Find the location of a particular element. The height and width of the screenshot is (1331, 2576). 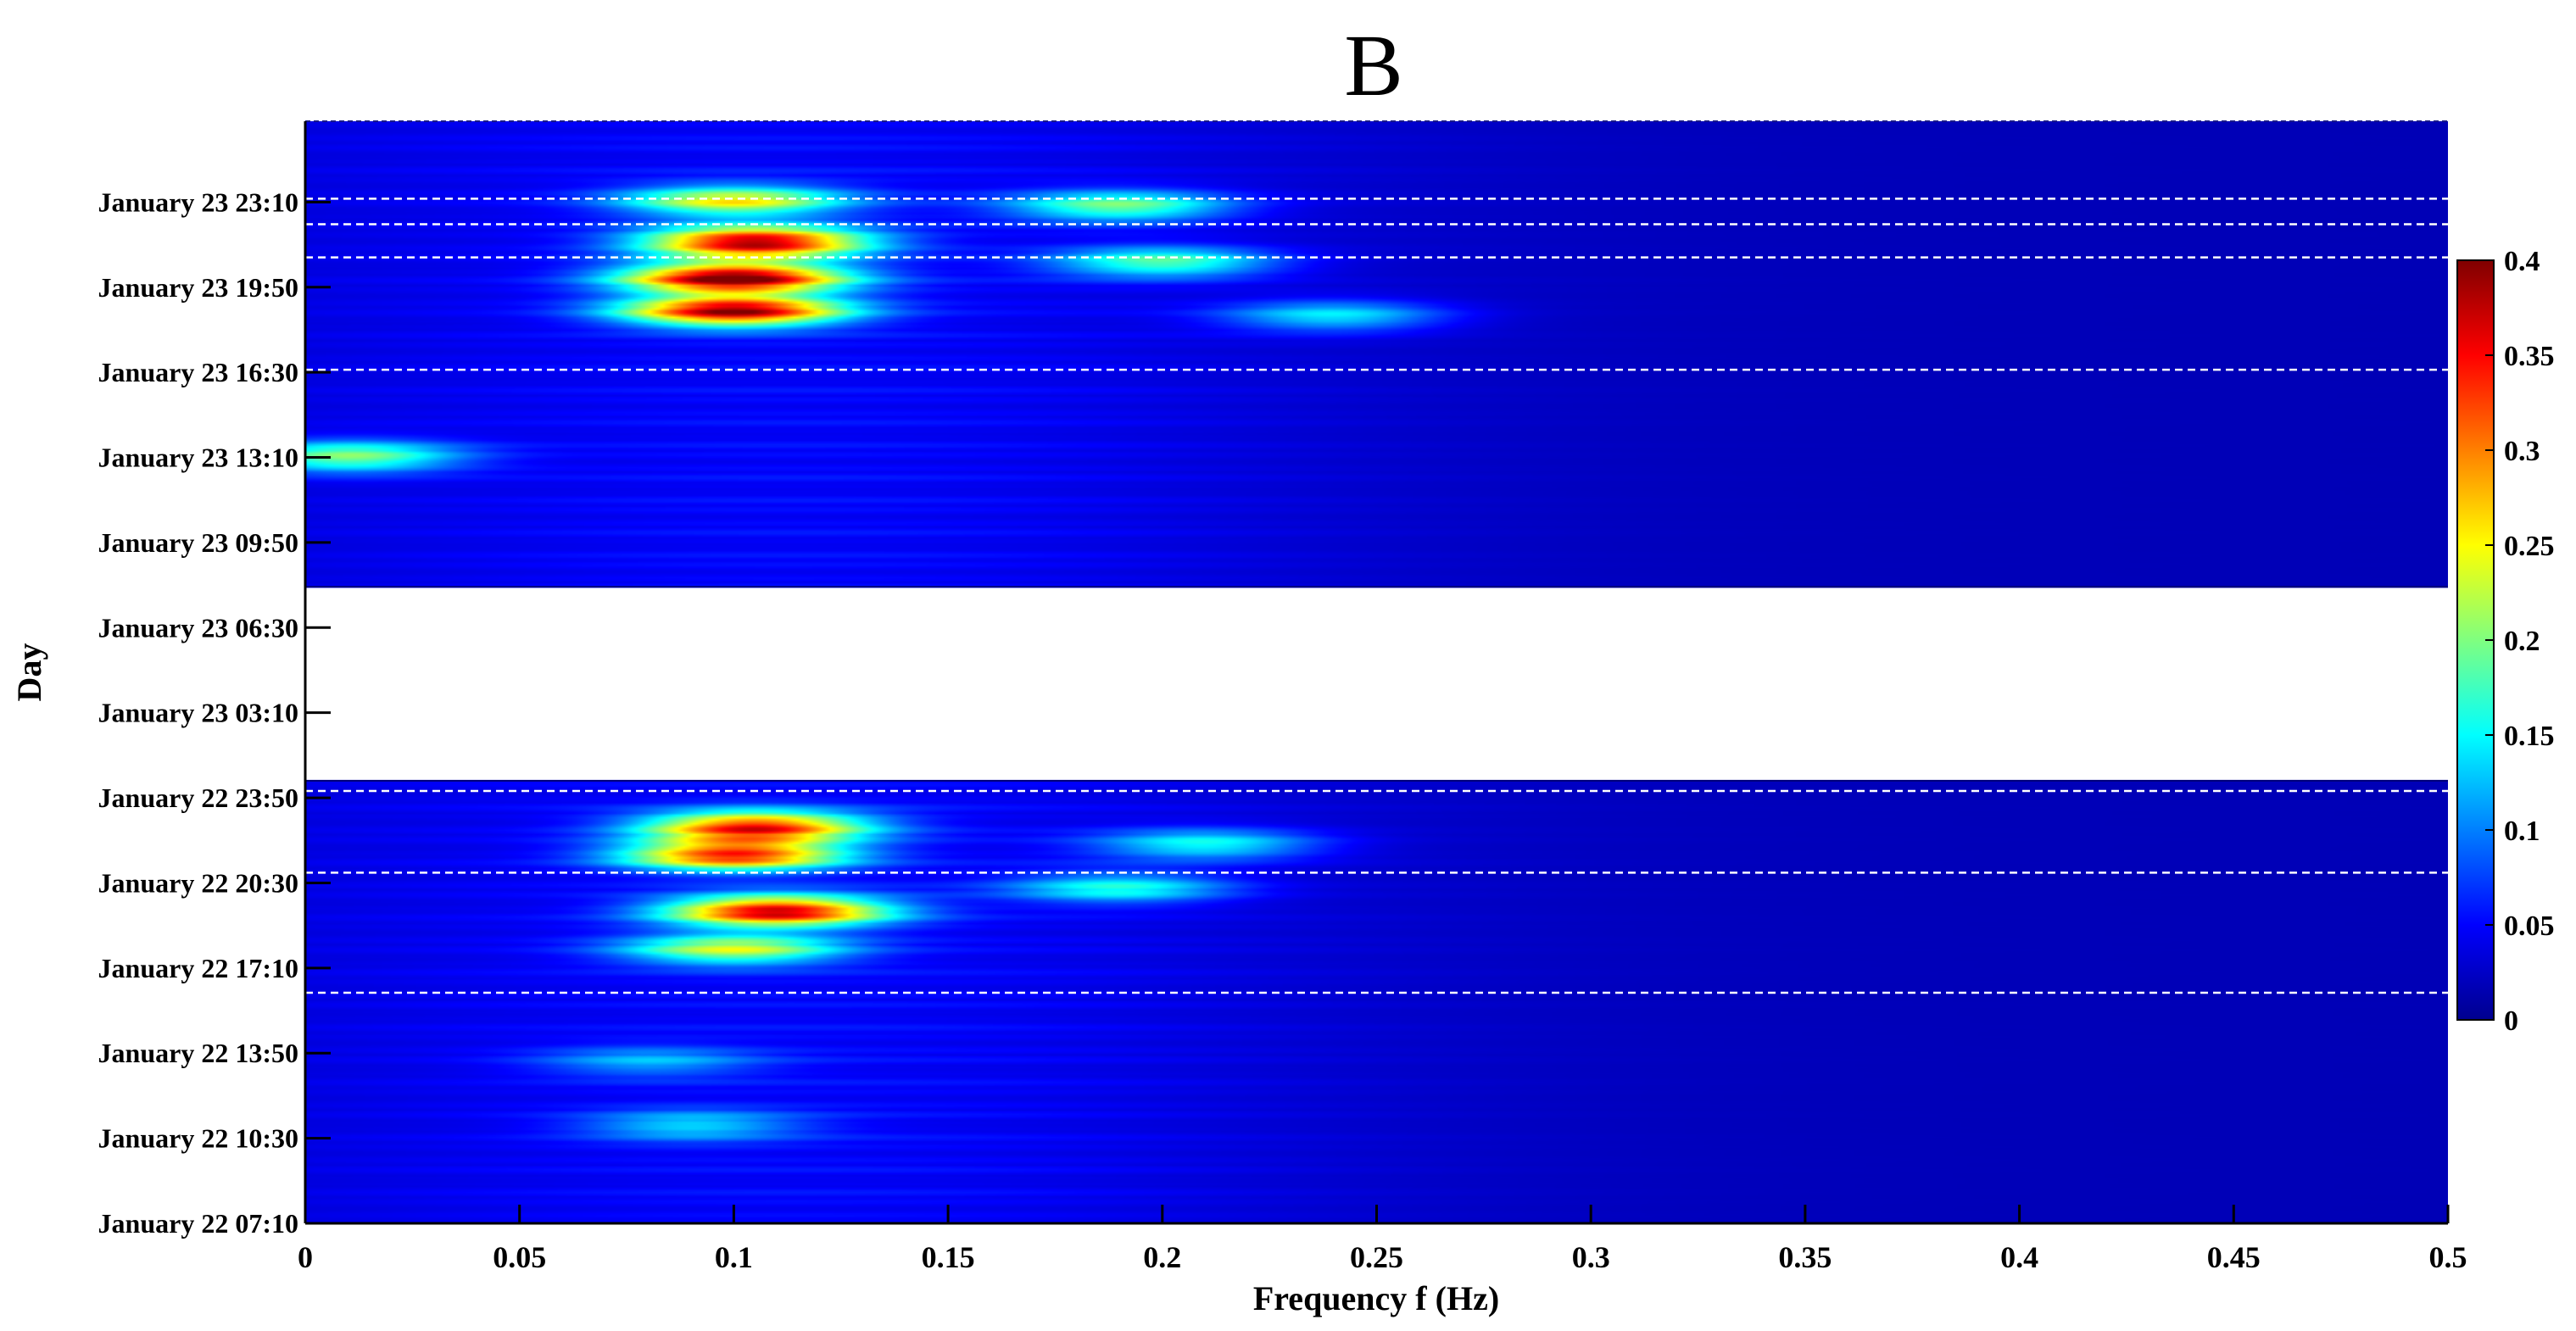

x-tick-label: 0.15 is located at coordinates (948, 1257).